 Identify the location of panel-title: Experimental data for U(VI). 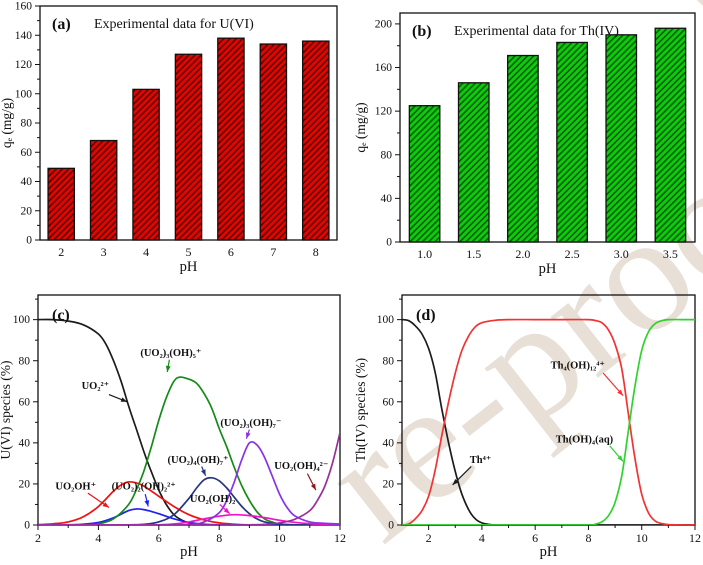
(174, 24).